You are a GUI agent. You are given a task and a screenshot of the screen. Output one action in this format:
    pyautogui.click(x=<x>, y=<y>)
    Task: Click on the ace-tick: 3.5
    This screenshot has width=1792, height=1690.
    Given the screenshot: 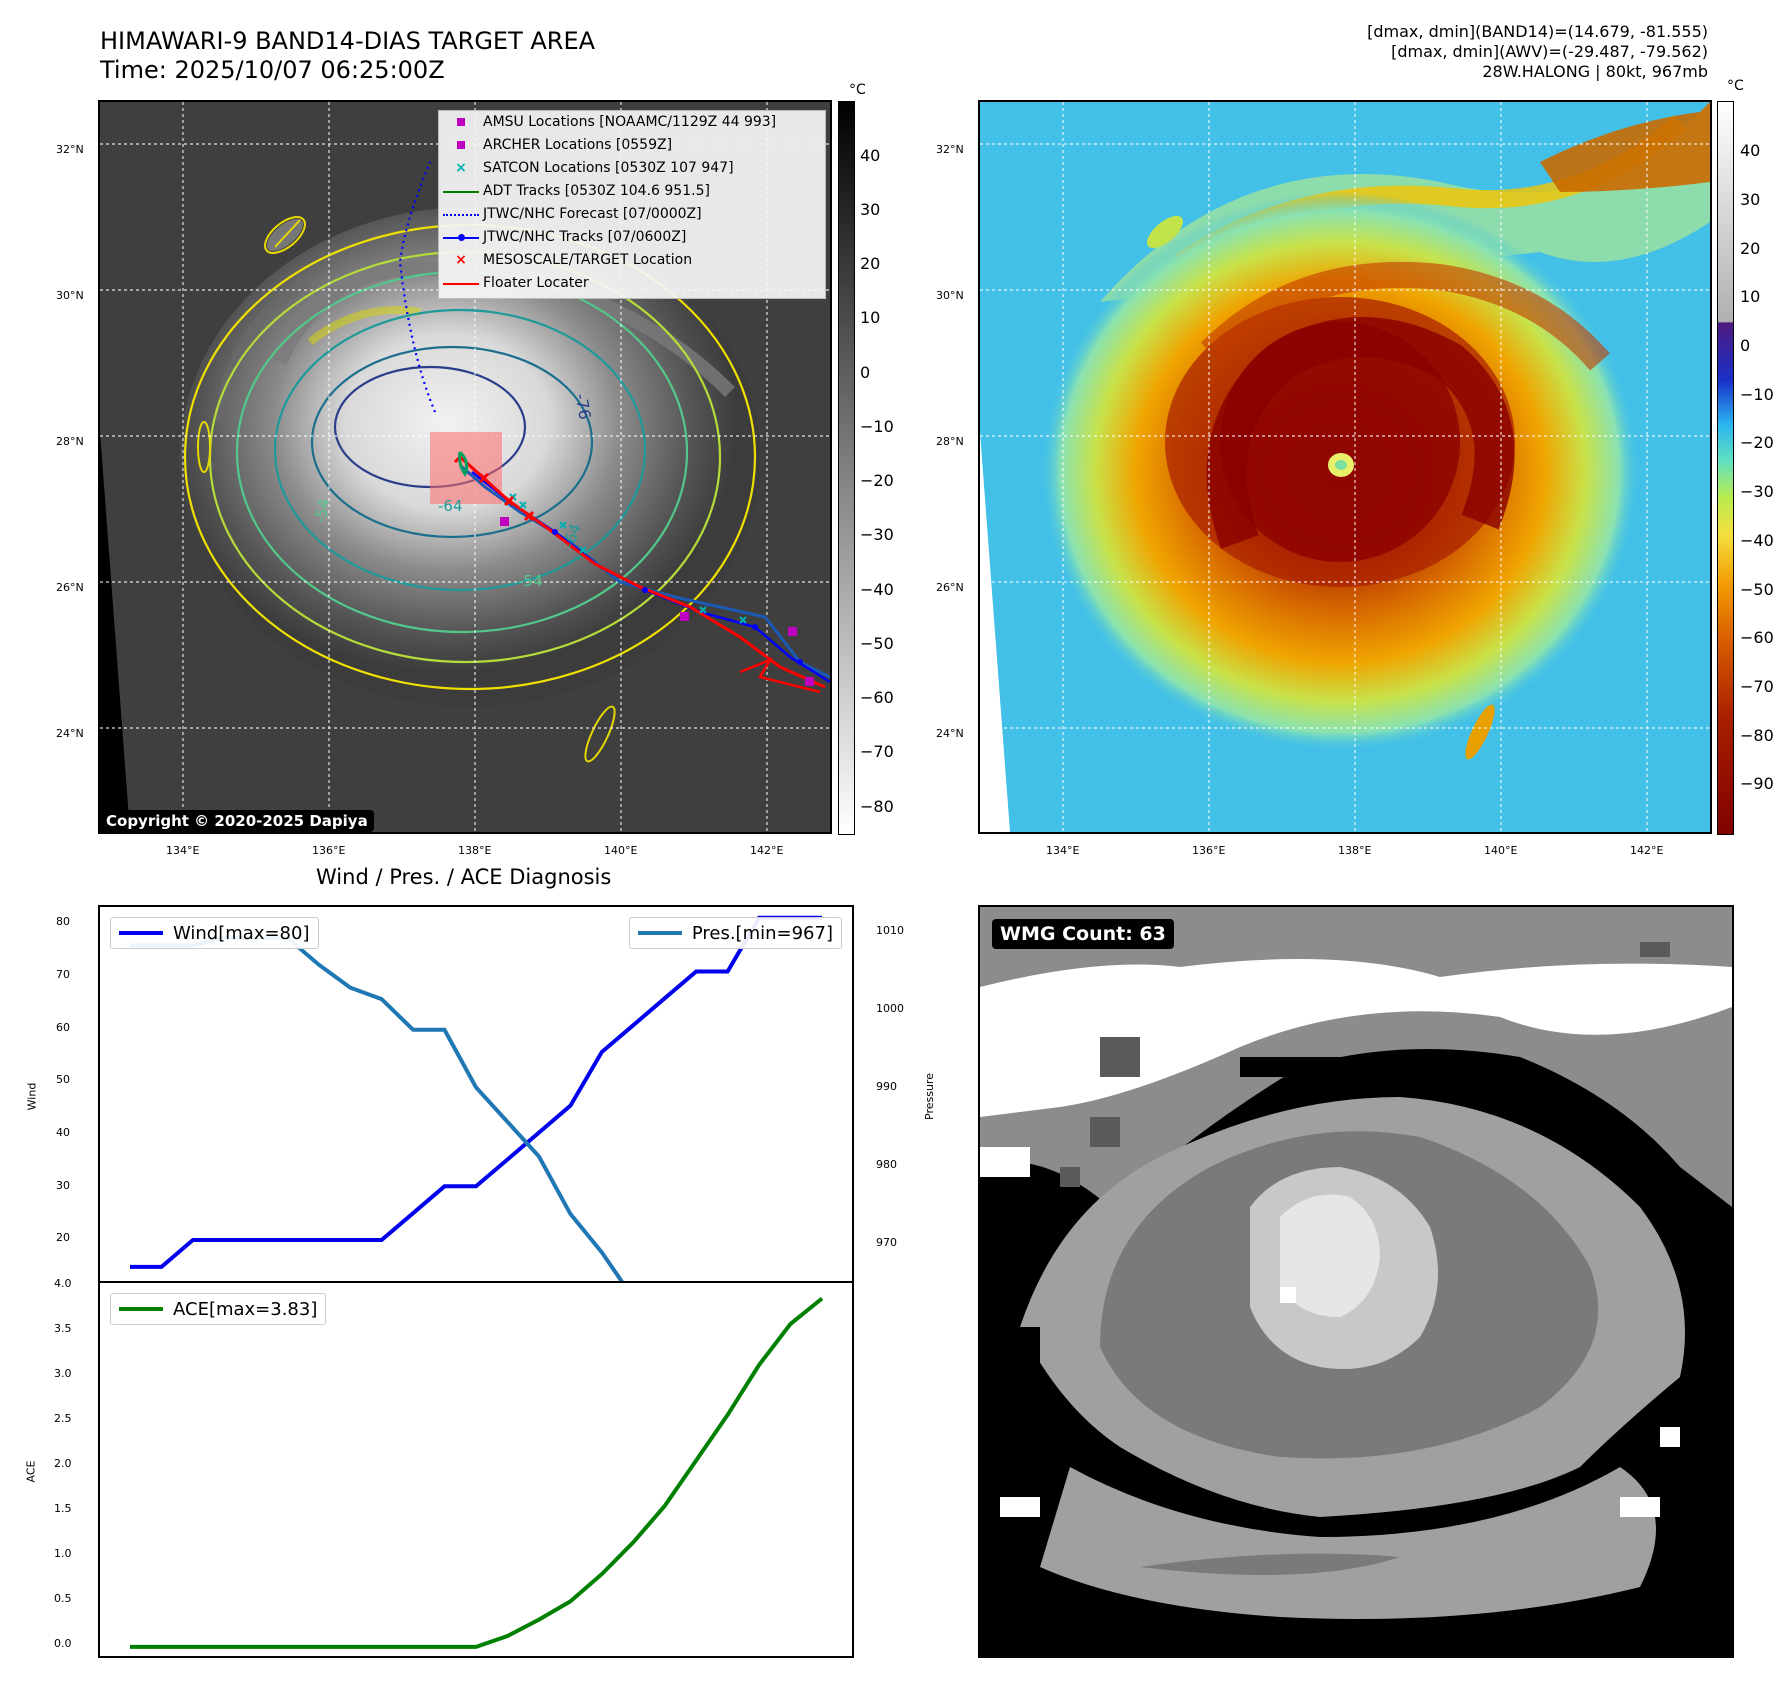 What is the action you would take?
    pyautogui.click(x=63, y=1328)
    